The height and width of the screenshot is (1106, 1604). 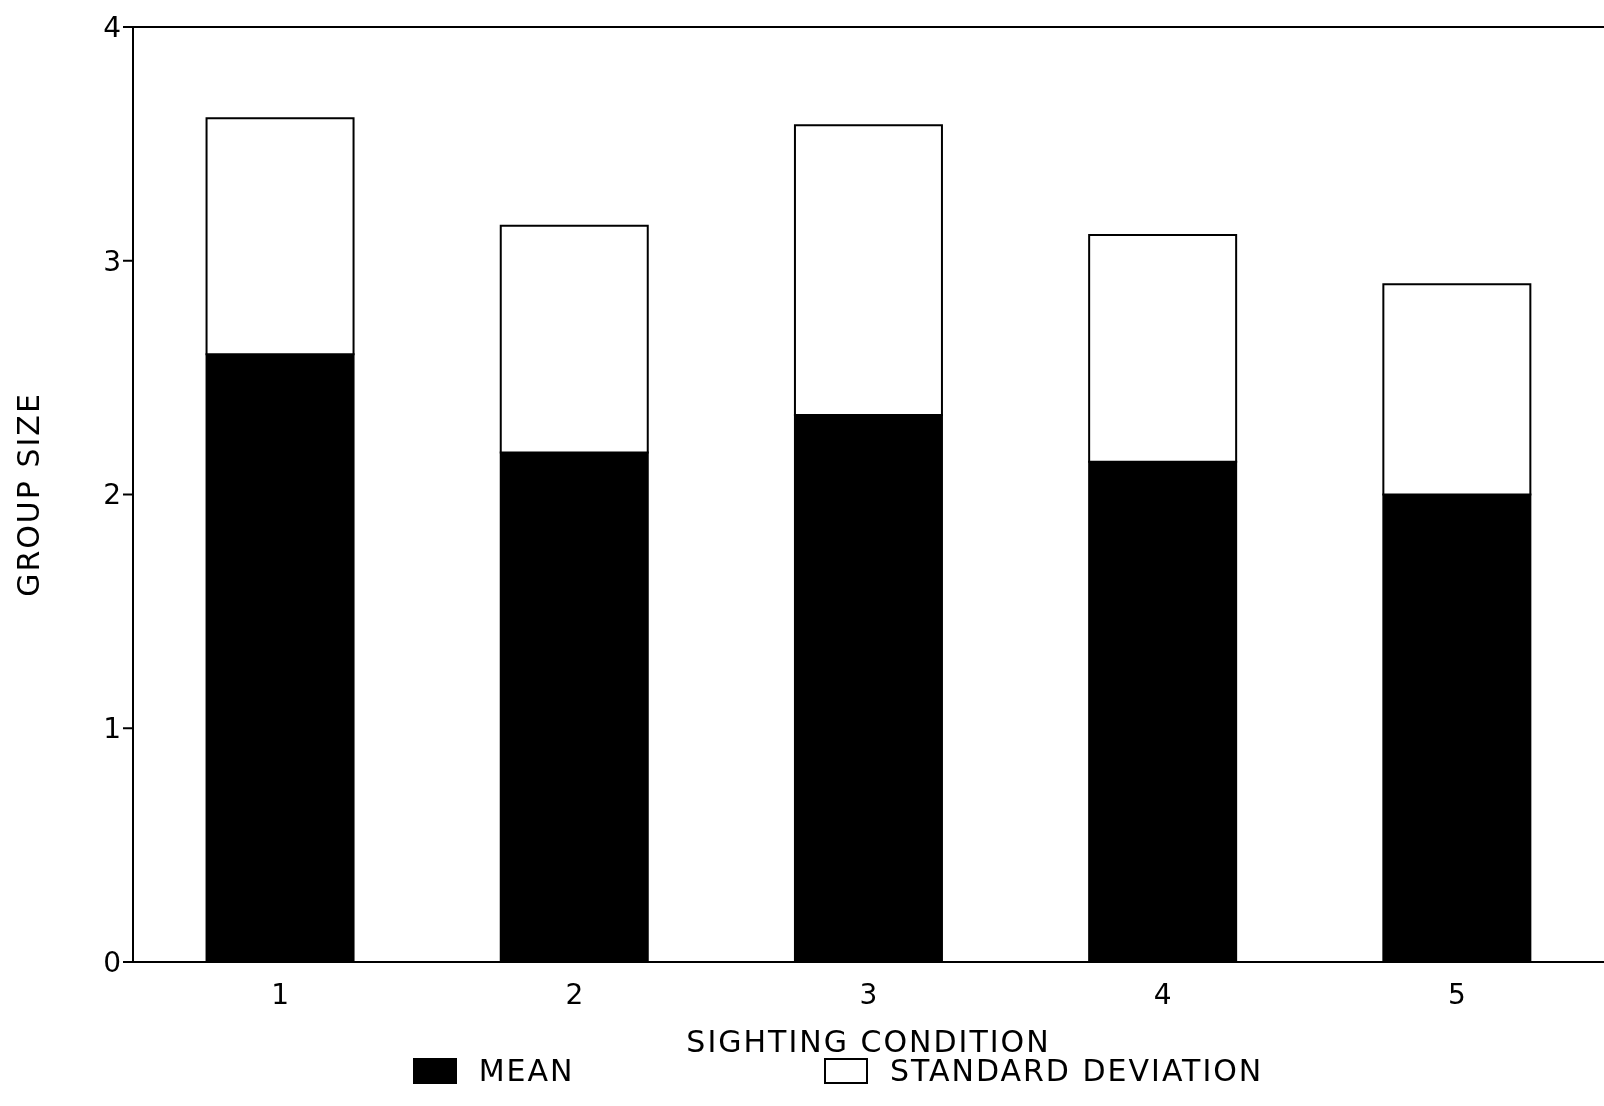 What do you see at coordinates (1162, 994) in the screenshot?
I see `x-tick-label: 4` at bounding box center [1162, 994].